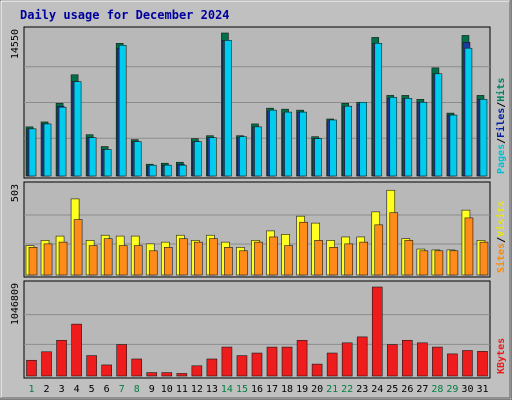  I want to click on day-label-16: 16, so click(257, 389).